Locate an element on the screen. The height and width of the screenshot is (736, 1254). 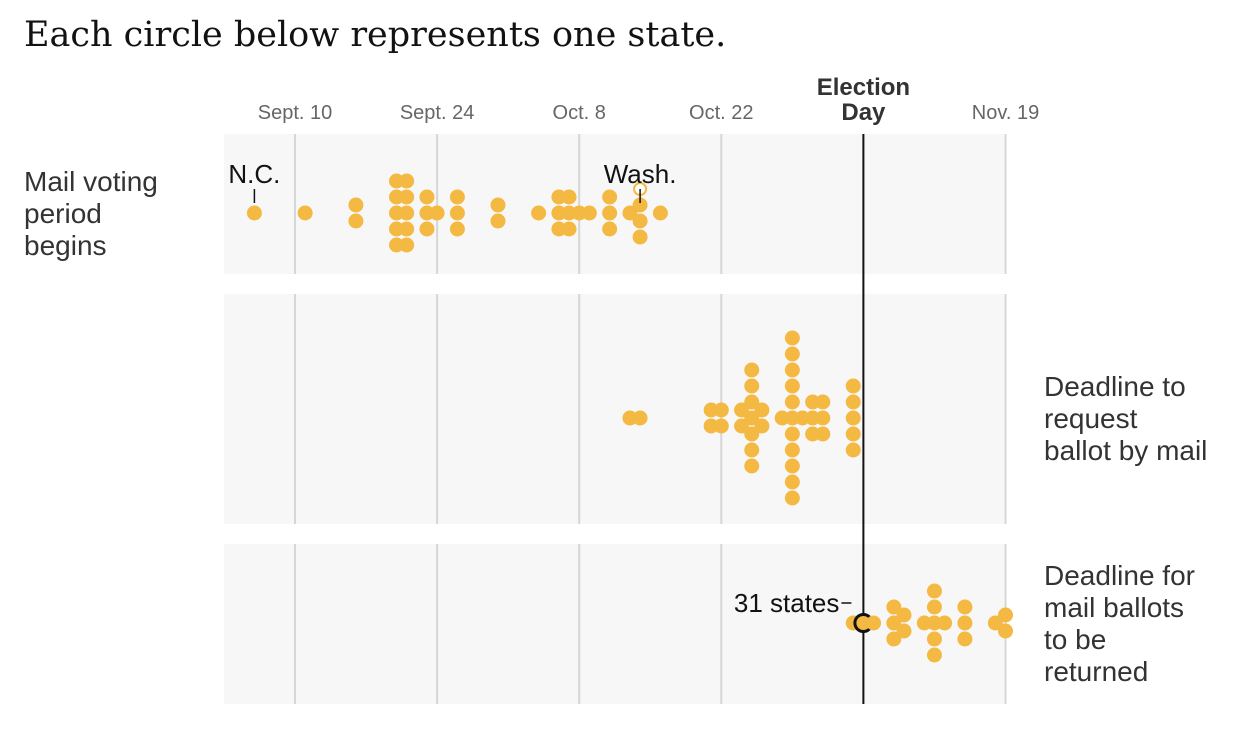
x-tick-label: Sept. 10 is located at coordinates (295, 113).